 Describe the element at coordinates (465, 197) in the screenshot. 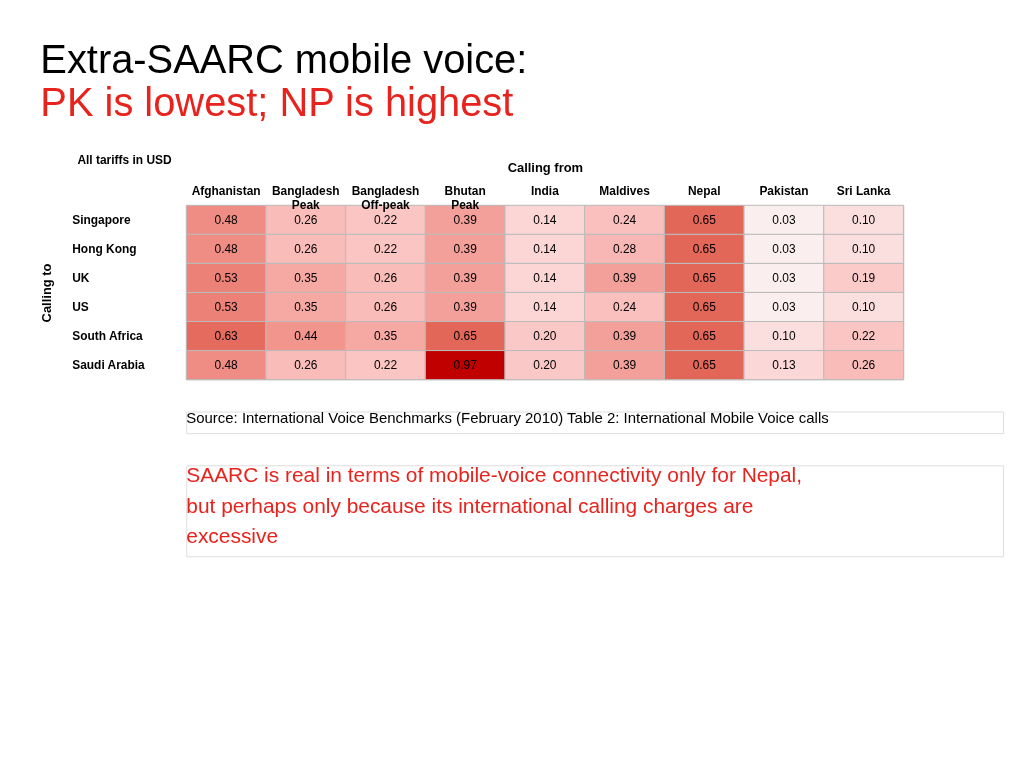

I see `x-tick-label: Bhutan Peak` at that location.